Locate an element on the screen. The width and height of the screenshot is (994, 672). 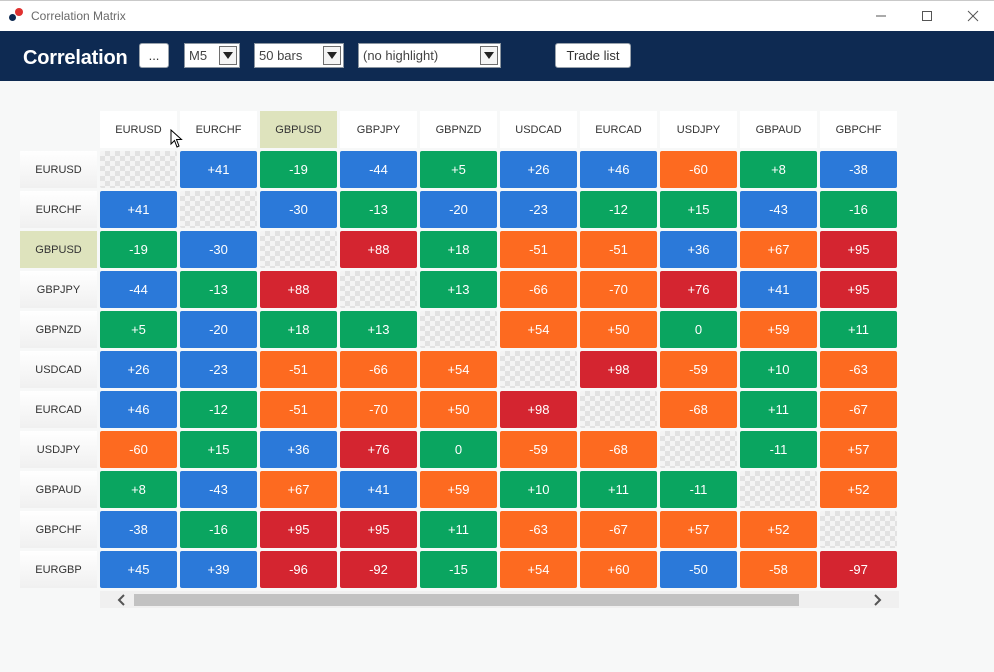
horizontal-scrollbar is located at coordinates (499, 599).